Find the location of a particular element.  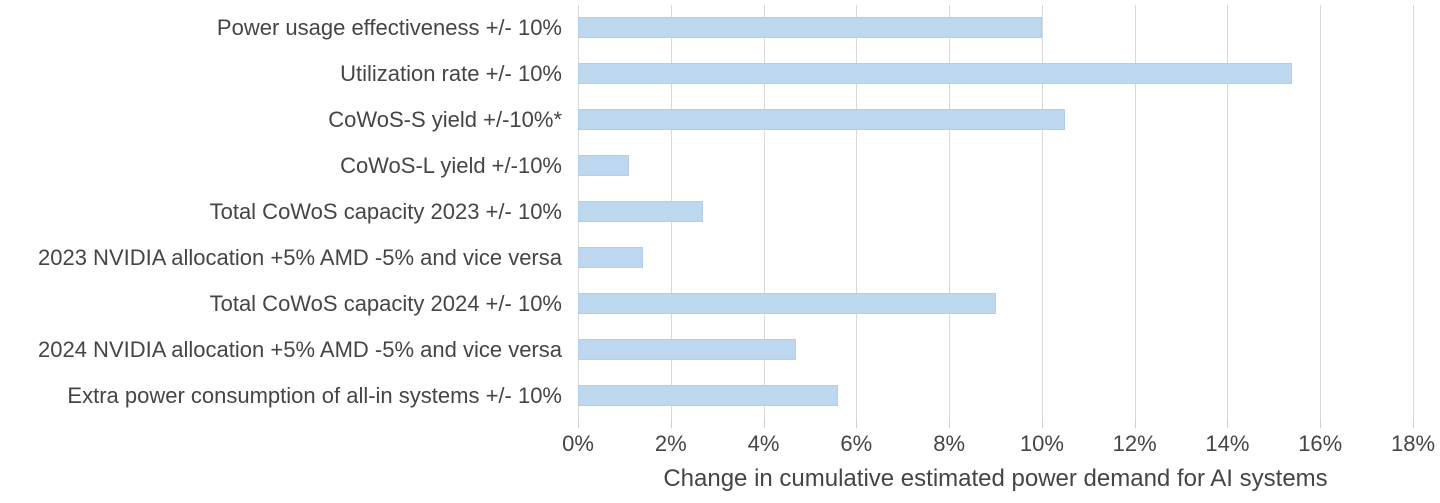

x-axis-tick-label: 12% is located at coordinates (1134, 443).